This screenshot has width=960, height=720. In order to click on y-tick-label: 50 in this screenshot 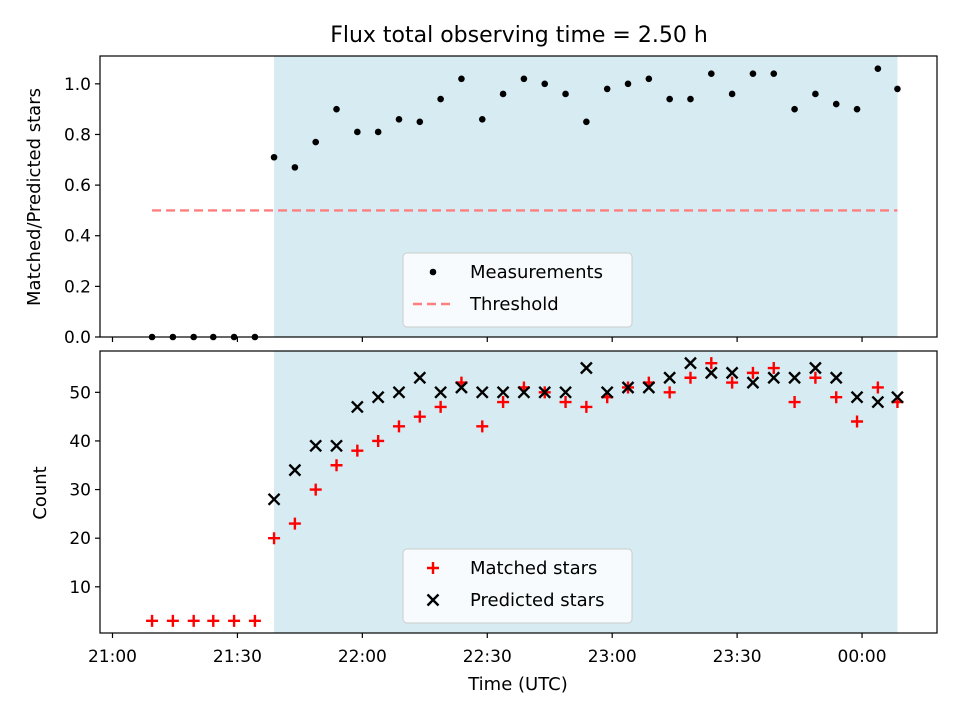, I will do `click(80, 393)`.